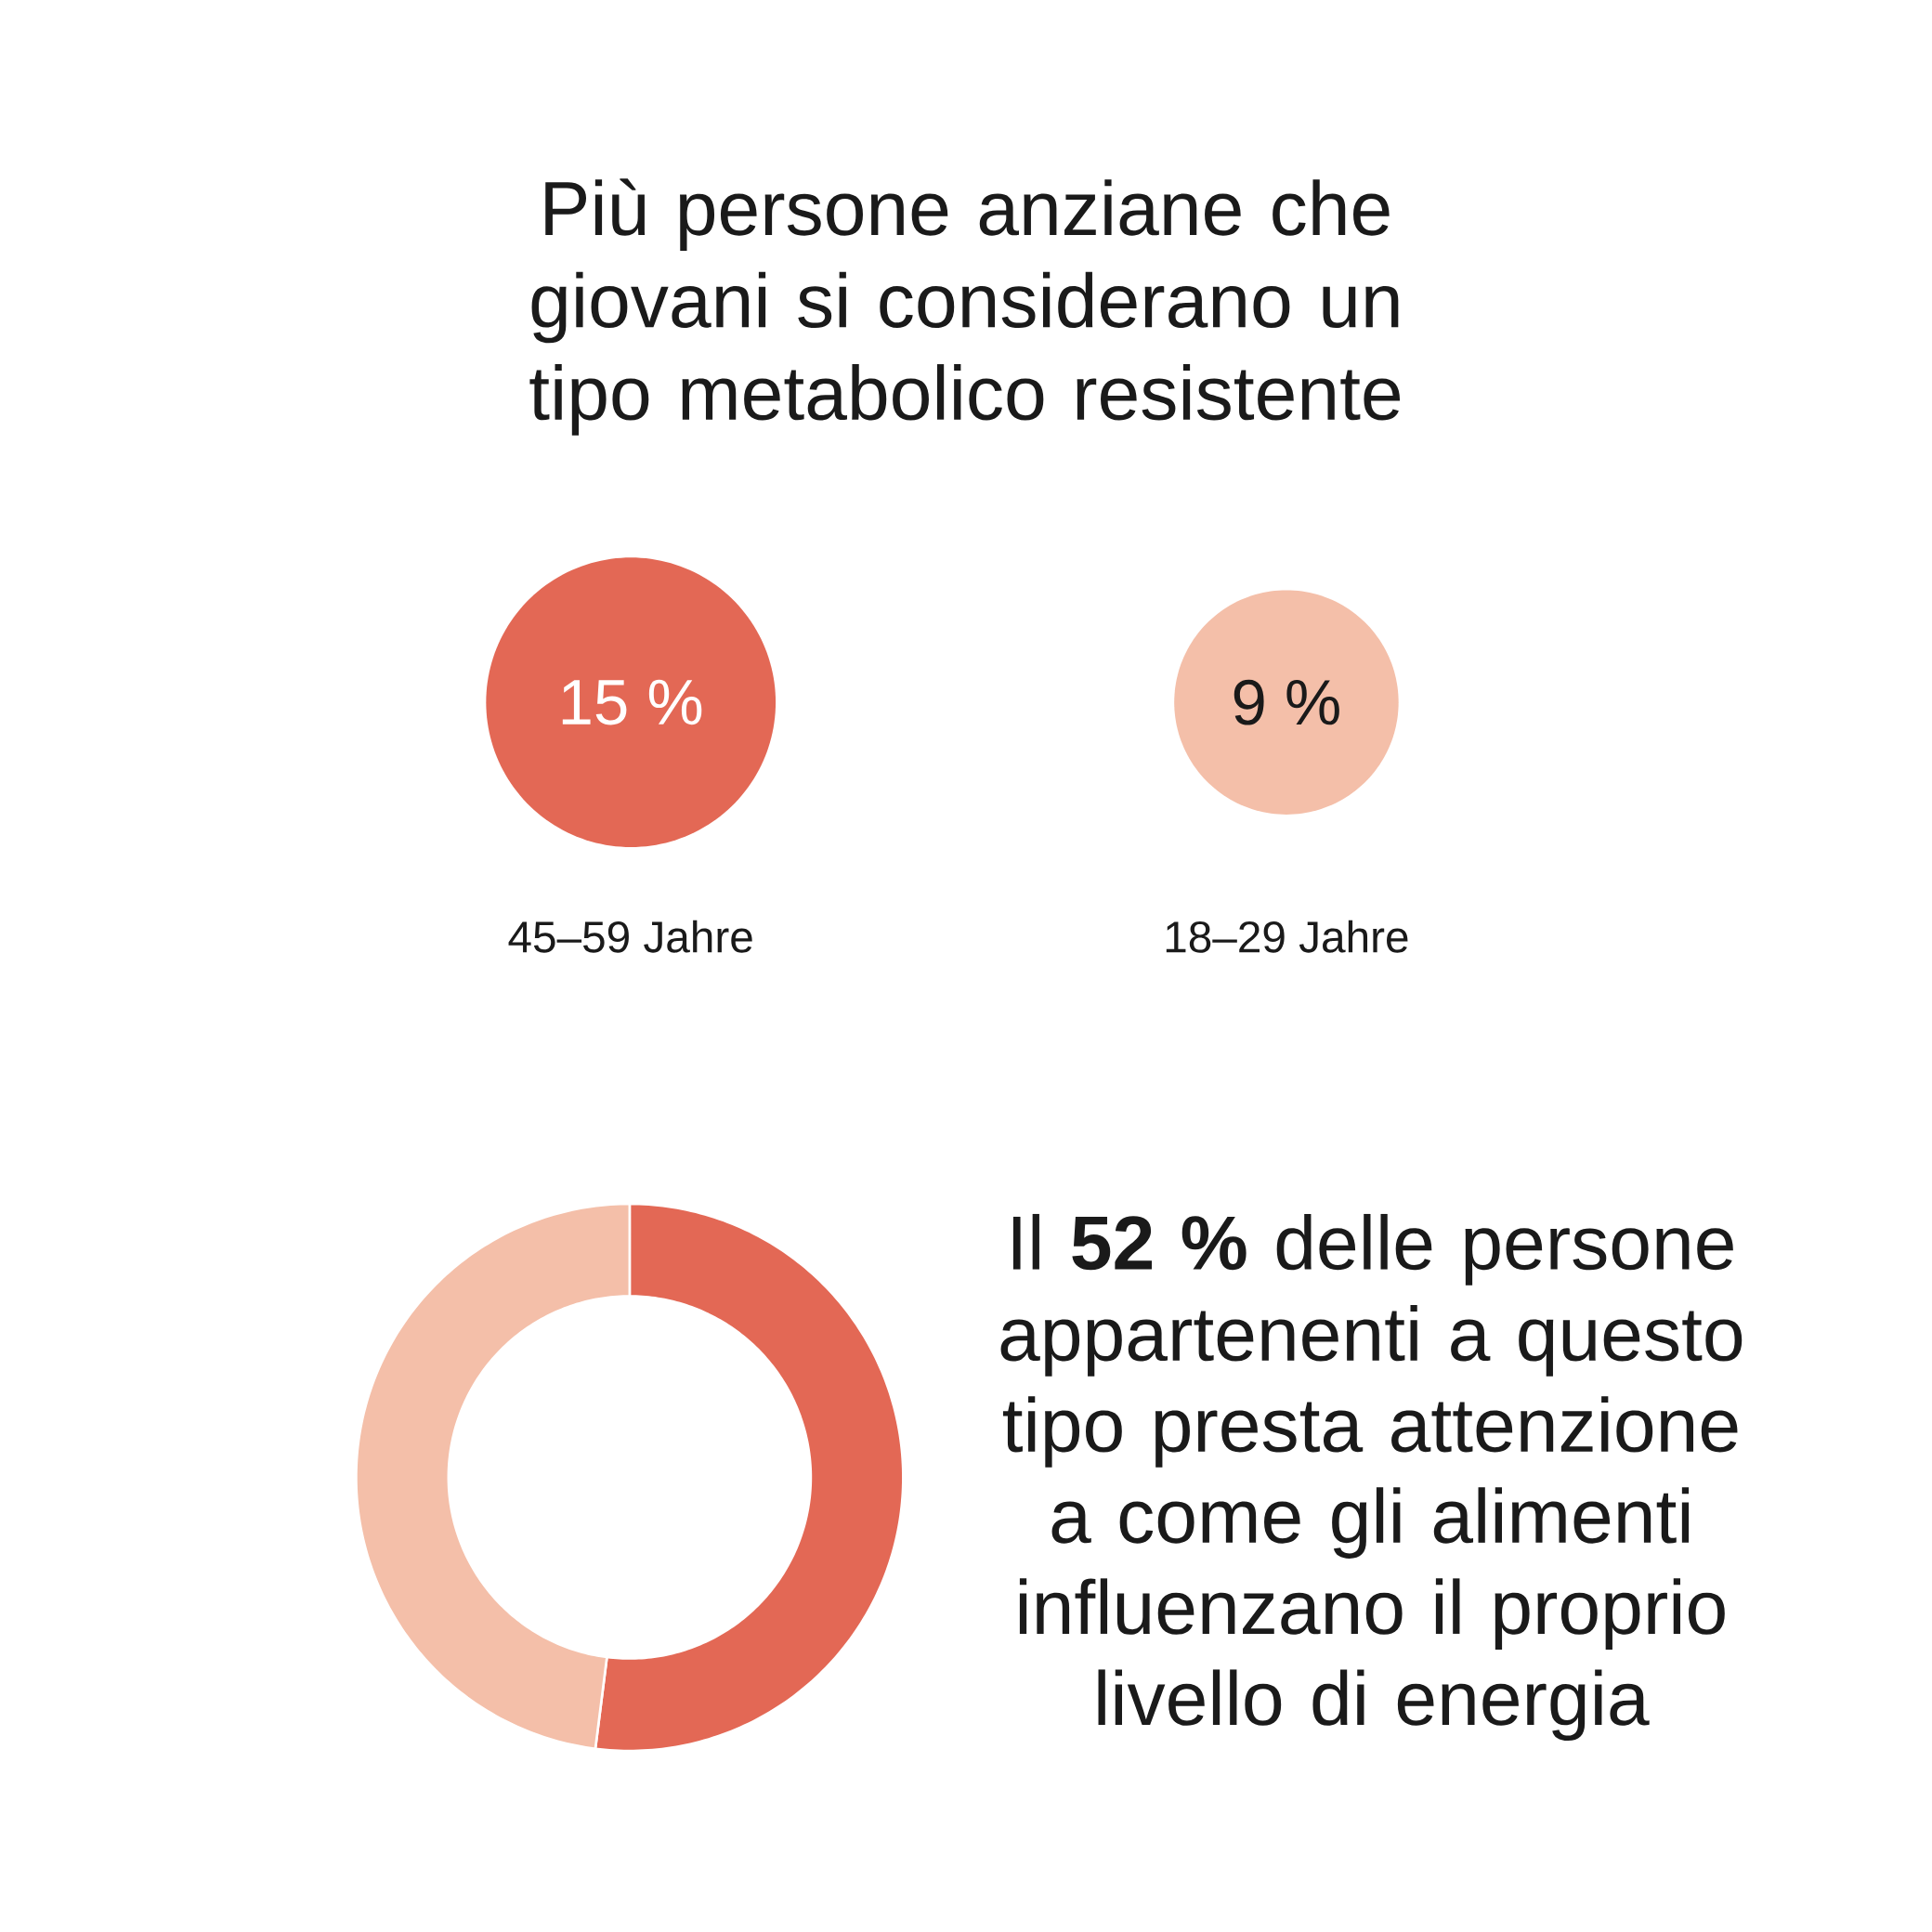 The height and width of the screenshot is (1932, 1932). What do you see at coordinates (630, 936) in the screenshot?
I see `category-label: 45–59 Jahre` at bounding box center [630, 936].